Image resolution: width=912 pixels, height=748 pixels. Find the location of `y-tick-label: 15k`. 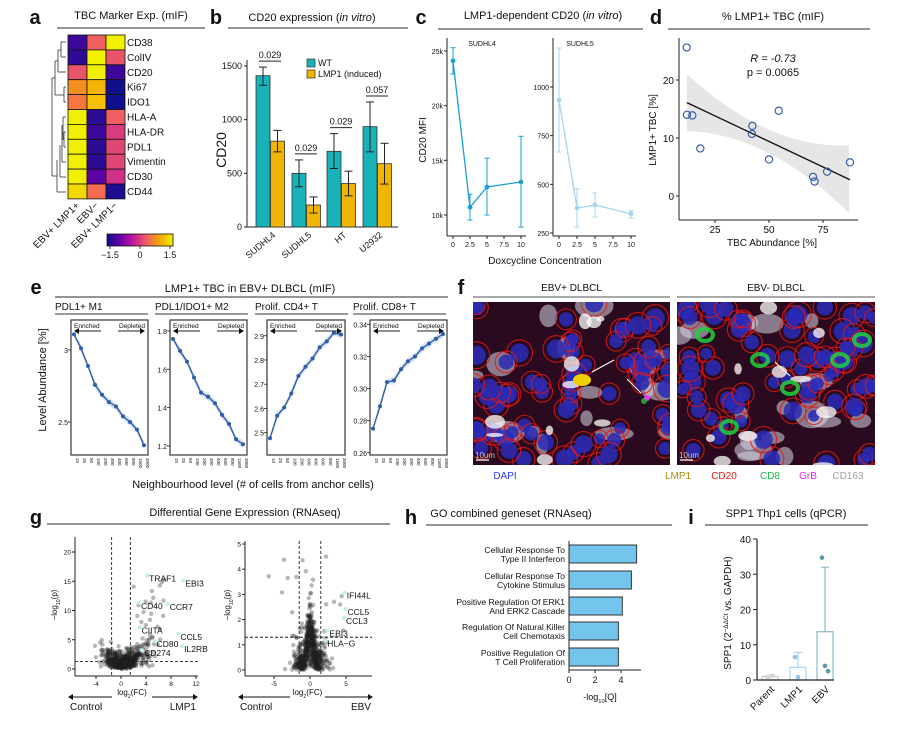

y-tick-label: 15k is located at coordinates (438, 161).